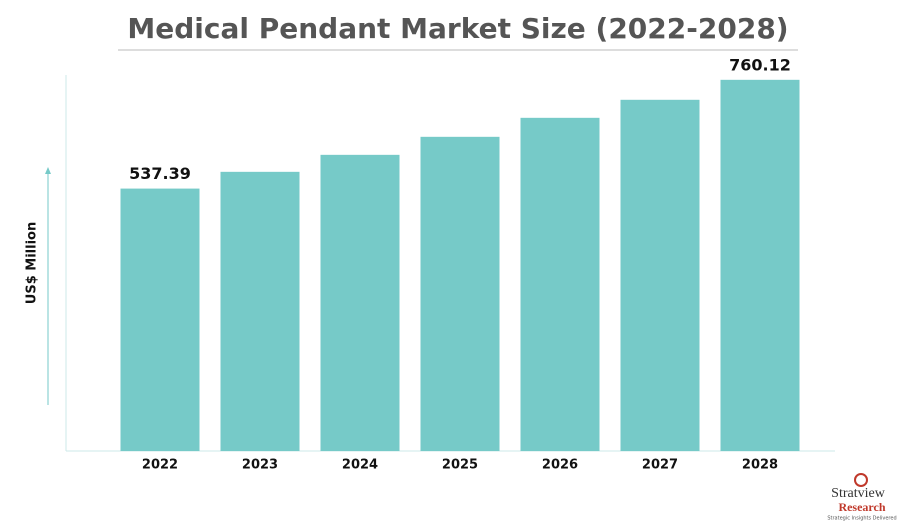 The image size is (916, 523). What do you see at coordinates (858, 493) in the screenshot?
I see `logo-name: Stratview` at bounding box center [858, 493].